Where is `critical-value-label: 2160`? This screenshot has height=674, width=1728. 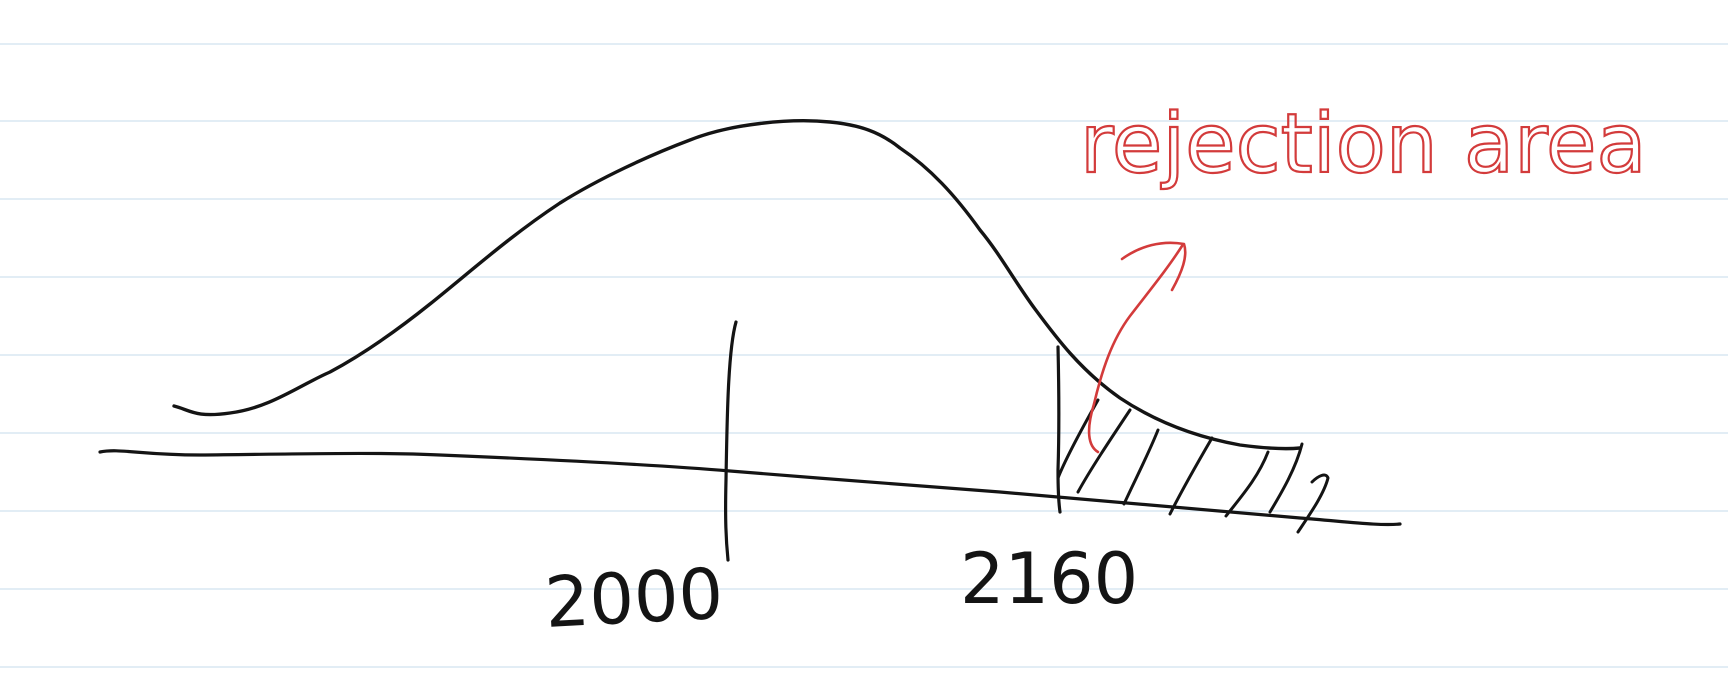 critical-value-label: 2160 is located at coordinates (1049, 579).